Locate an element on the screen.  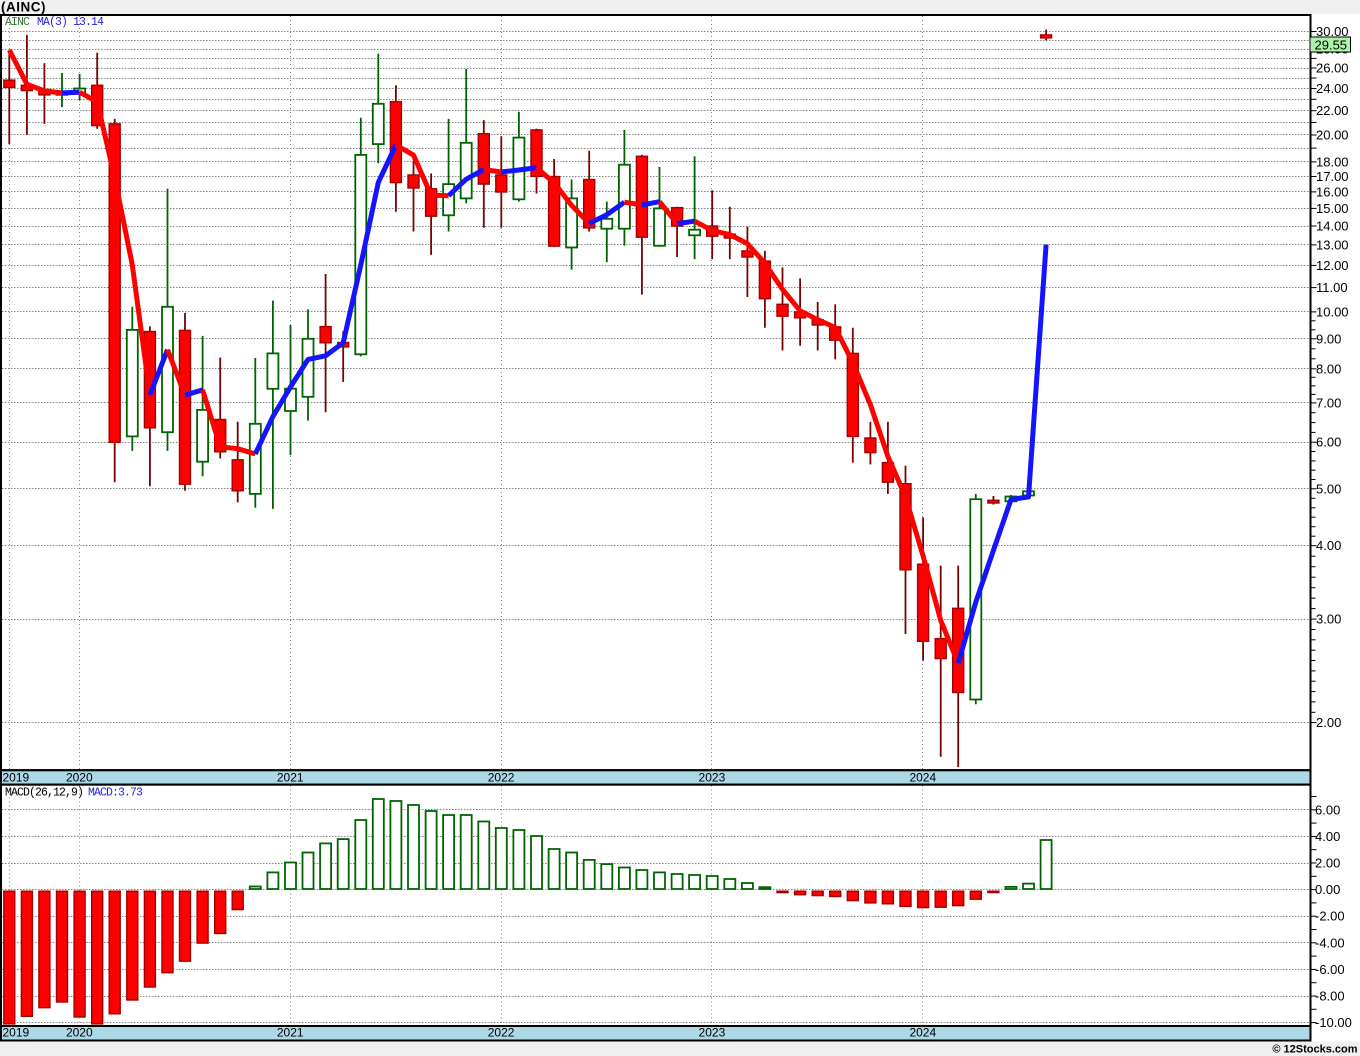
svg-text: 7.00 is located at coordinates (1328, 402).